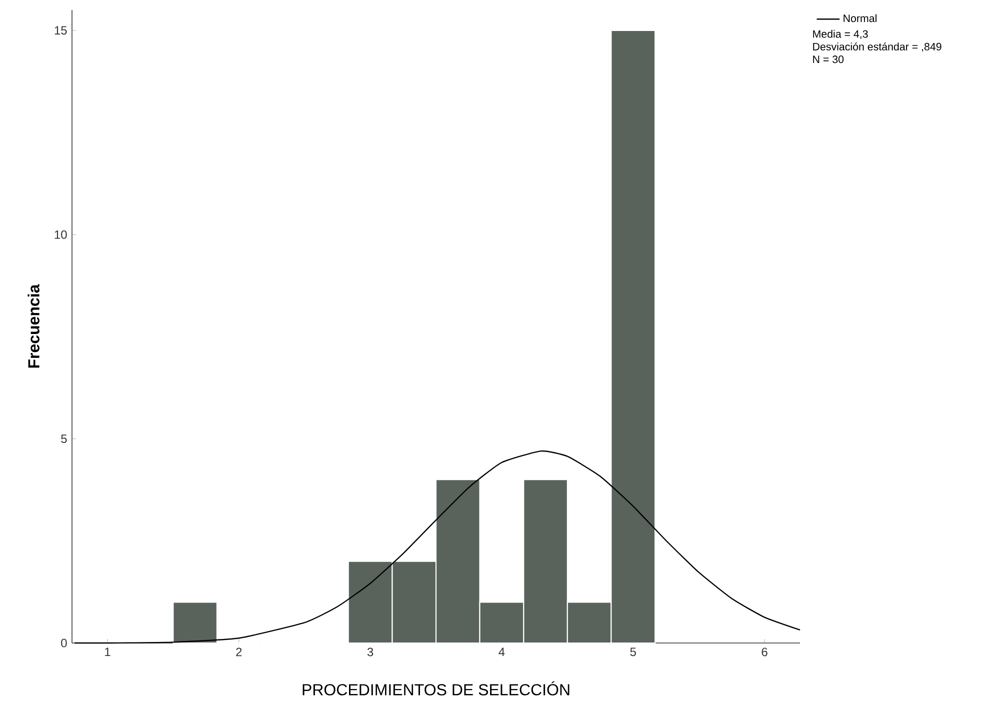  What do you see at coordinates (501, 652) in the screenshot?
I see `x-tick-label: 4` at bounding box center [501, 652].